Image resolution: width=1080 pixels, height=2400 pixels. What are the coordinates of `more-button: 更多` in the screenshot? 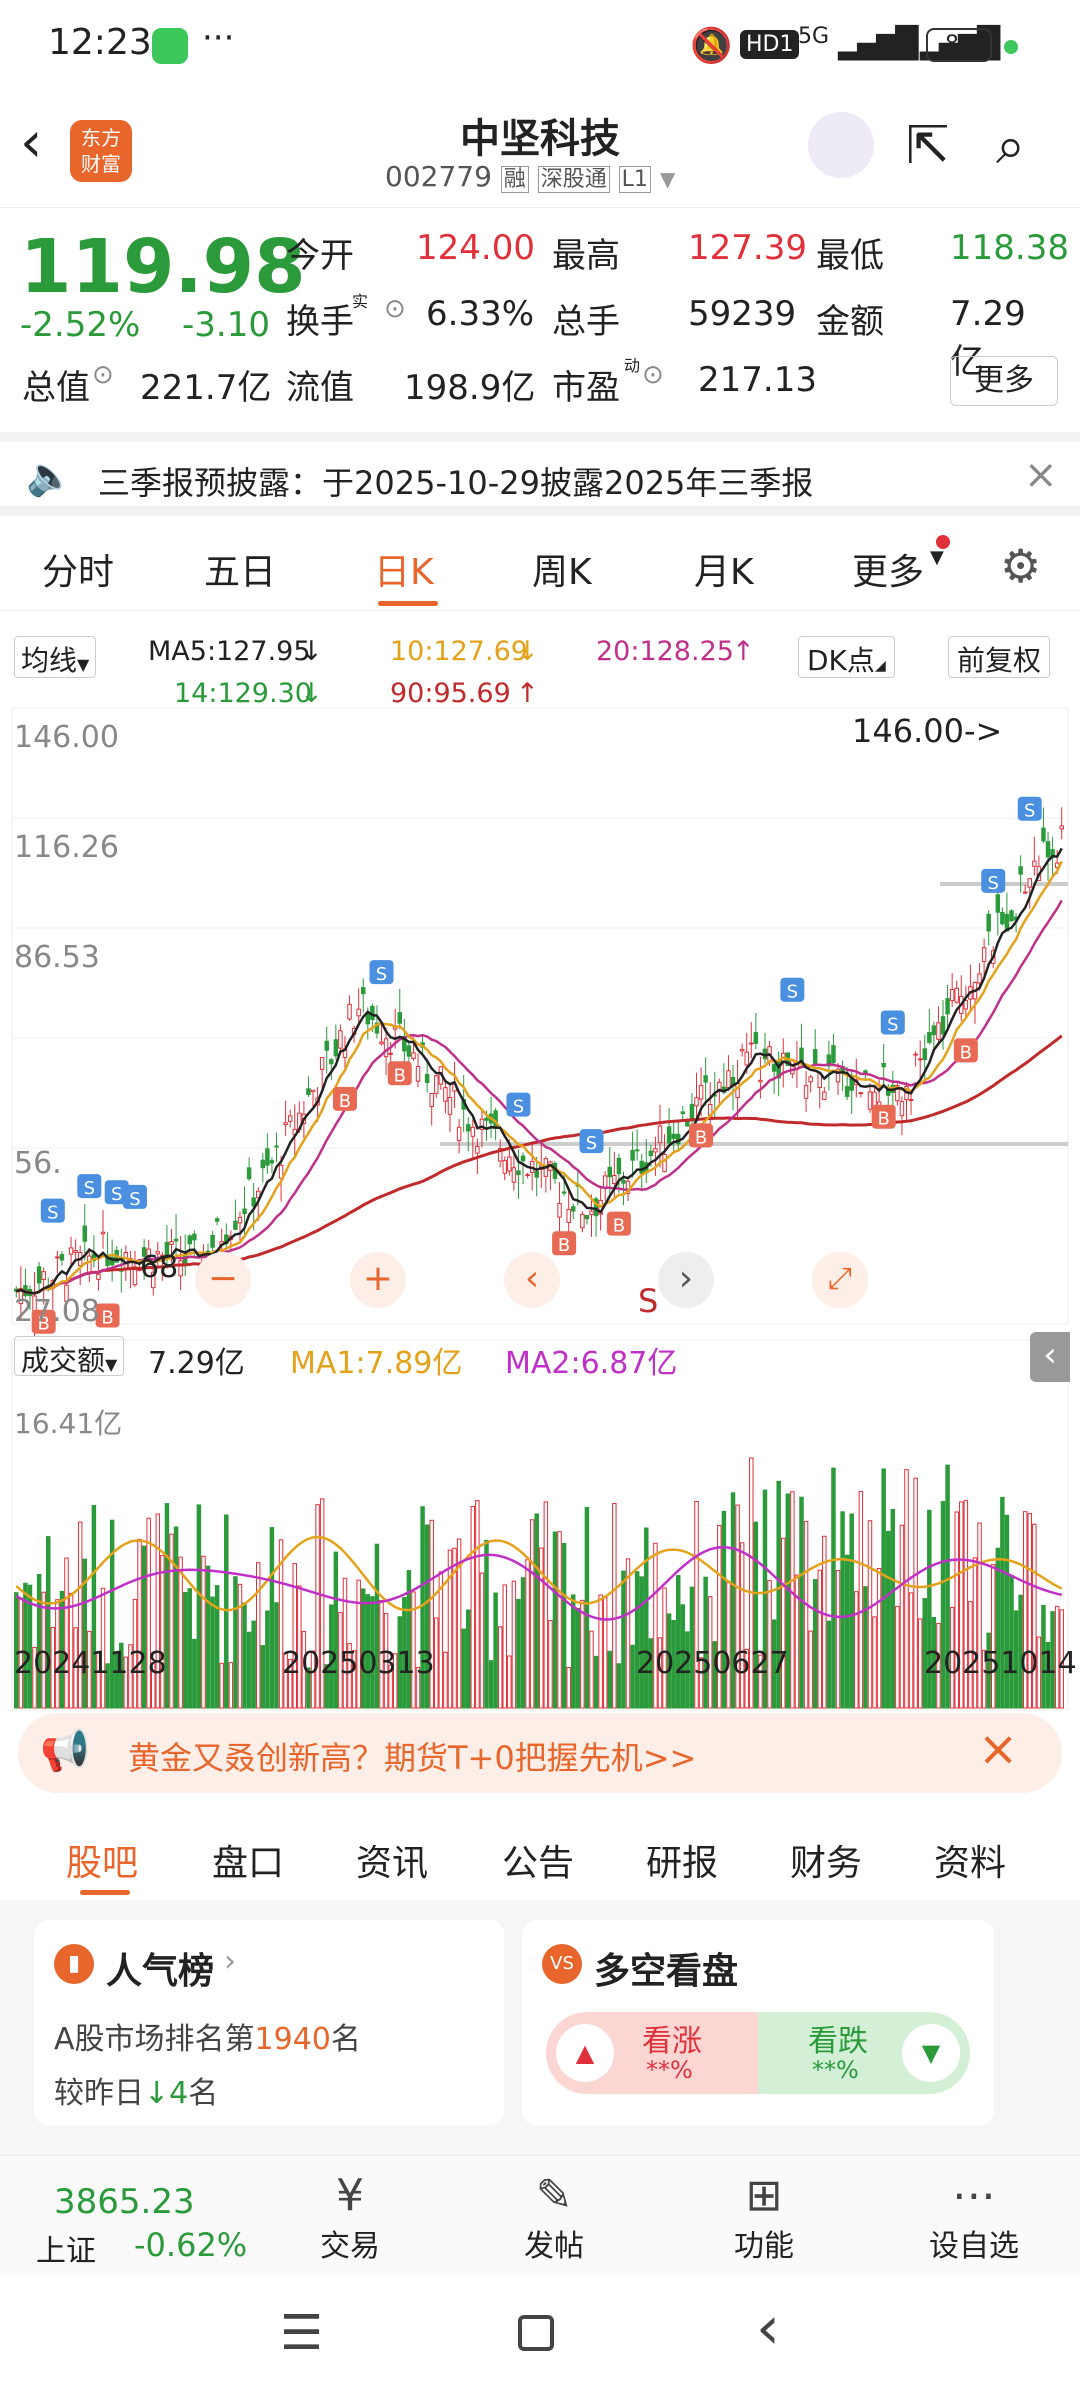 It's located at (1004, 381).